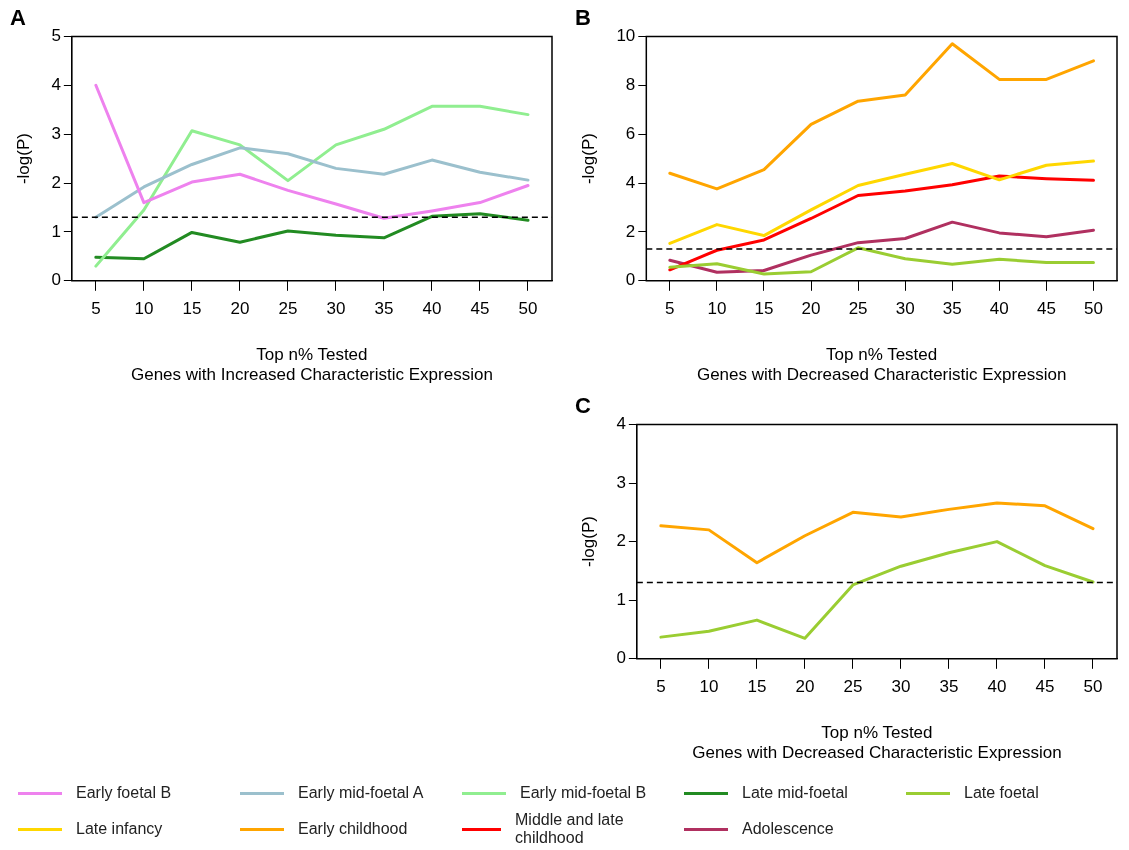 The height and width of the screenshot is (850, 1129). Describe the element at coordinates (795, 793) in the screenshot. I see `legend-label: Late mid-foetal` at that location.